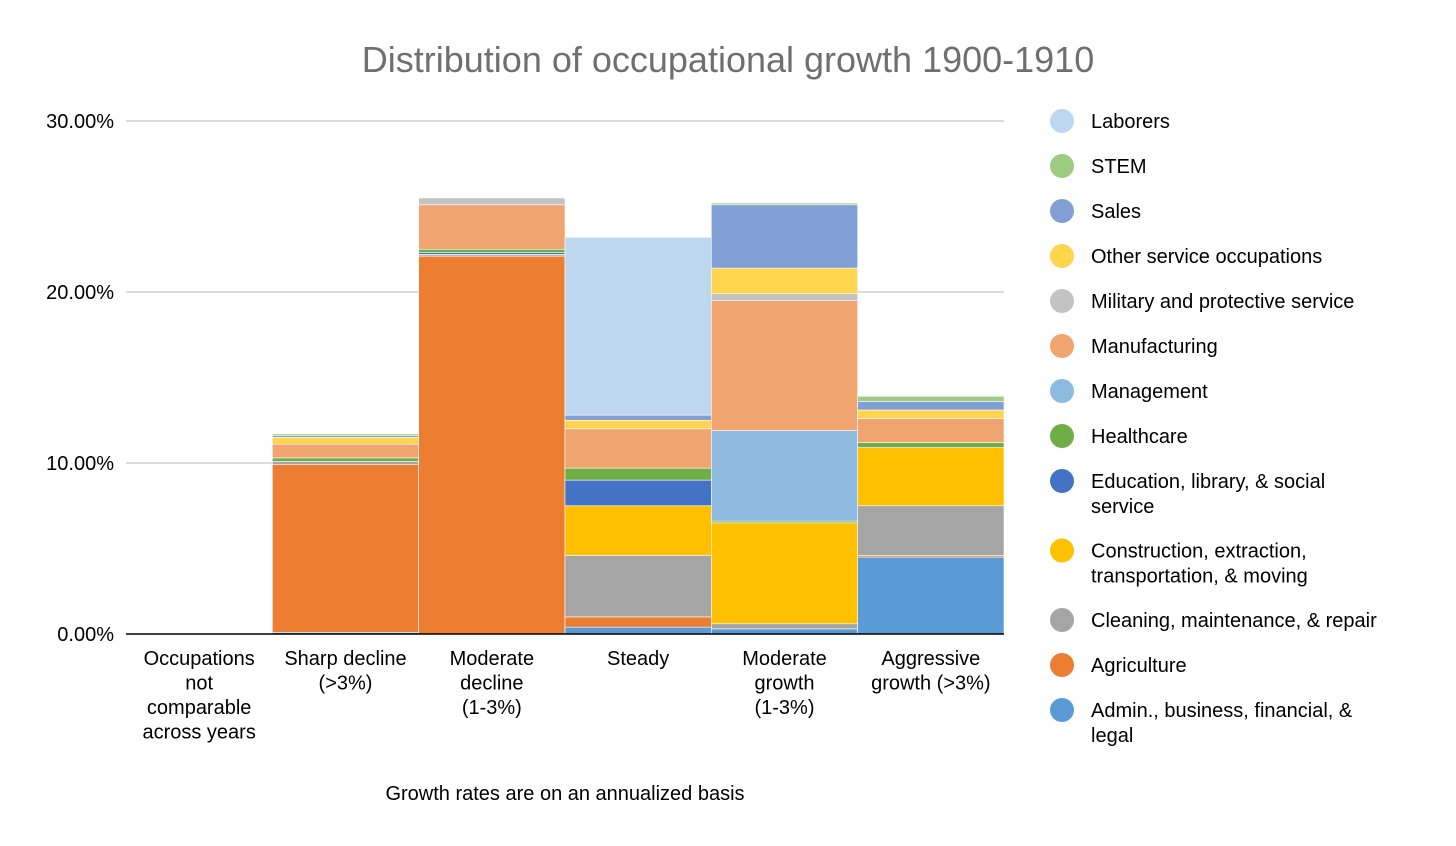 Image resolution: width=1456 pixels, height=846 pixels. Describe the element at coordinates (80, 464) in the screenshot. I see `y-tick-label: 10.00%` at that location.